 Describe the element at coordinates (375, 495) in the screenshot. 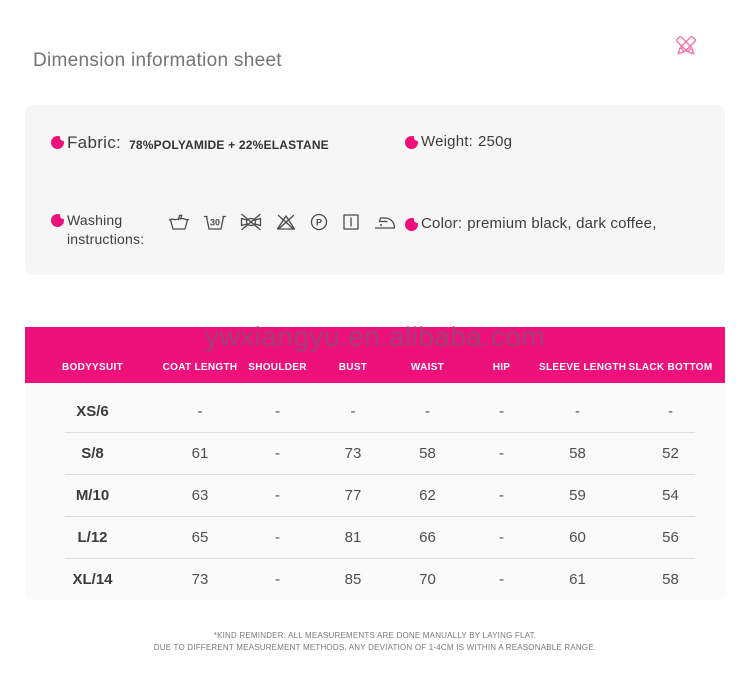

I see `table-row: M/10 63 - 77 62 - 59 54` at that location.